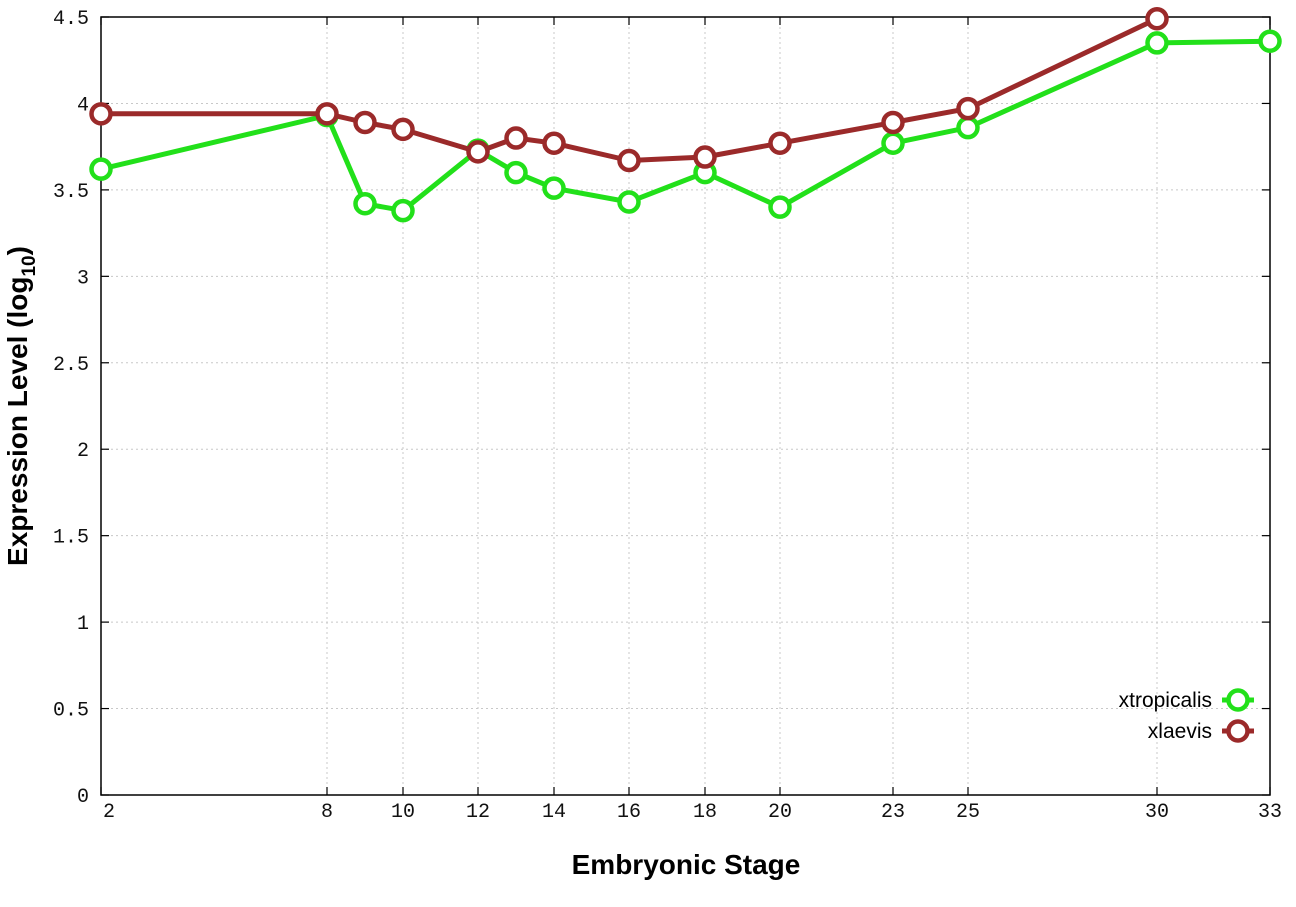  I want to click on y-tick-labels: 0 0.5 1 1.5 2 2.5 3 3.5 4 4.5, so click(71, 408).